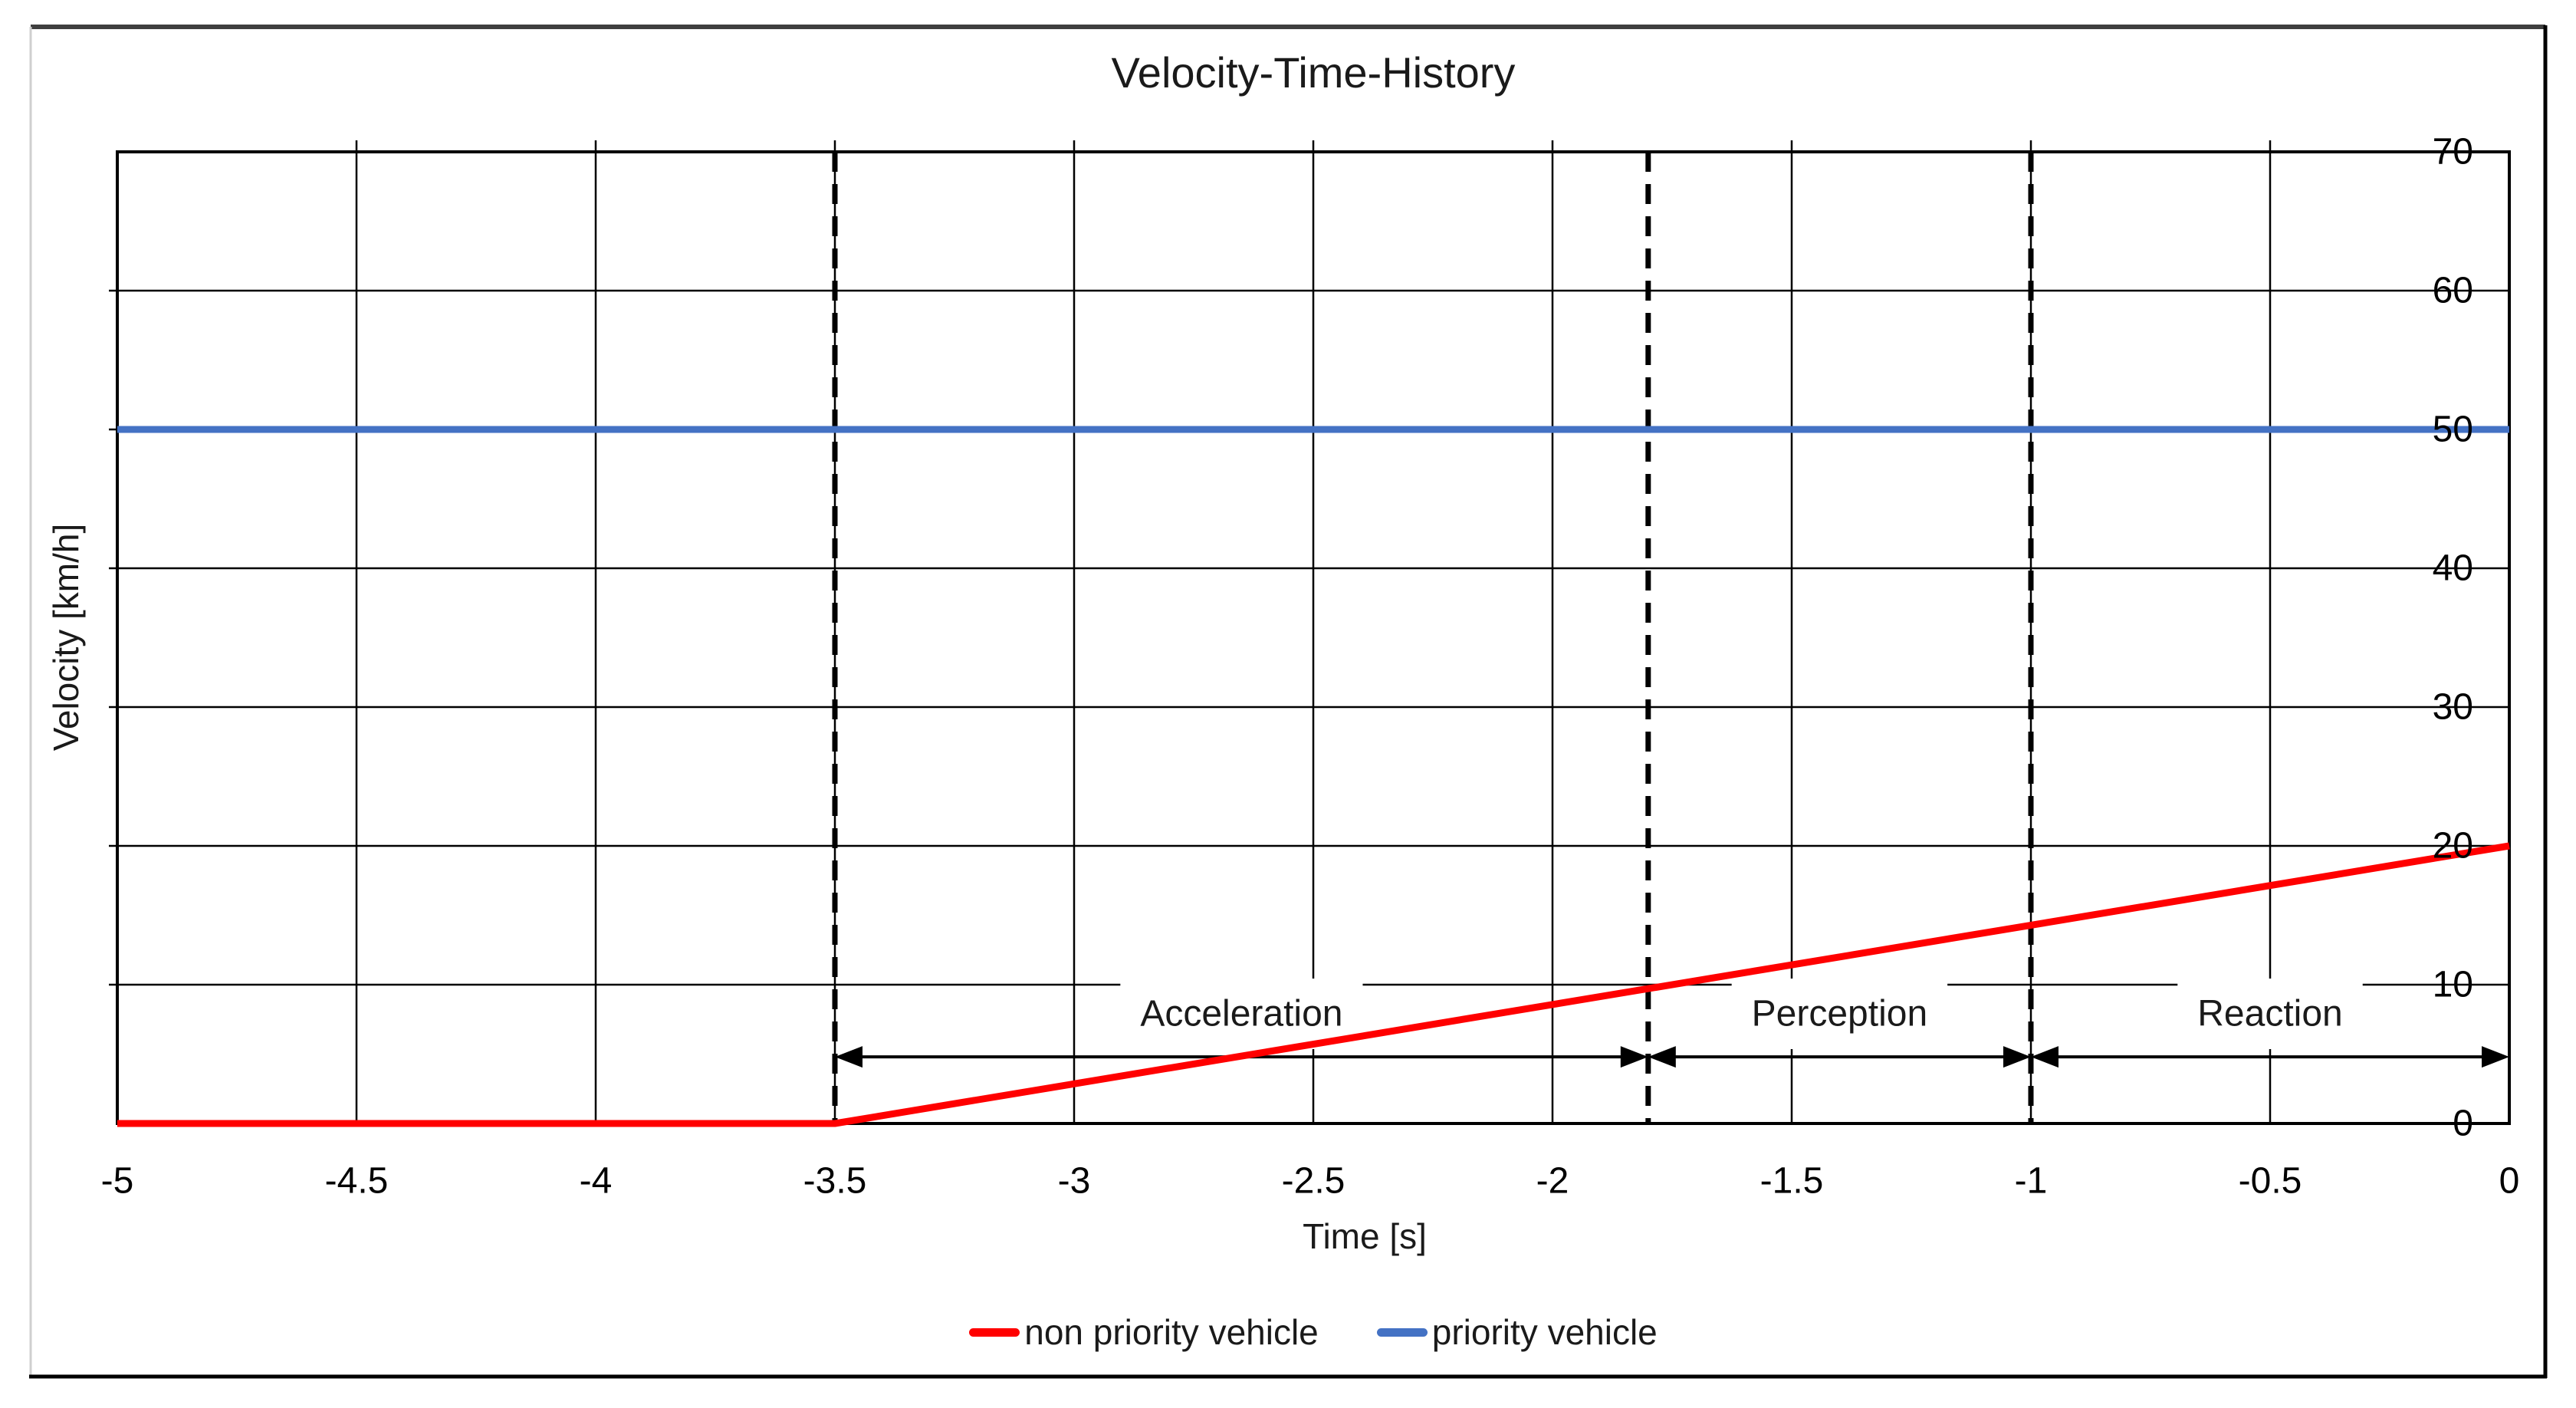  What do you see at coordinates (2453, 707) in the screenshot?
I see `y-axis-tick-label: 30` at bounding box center [2453, 707].